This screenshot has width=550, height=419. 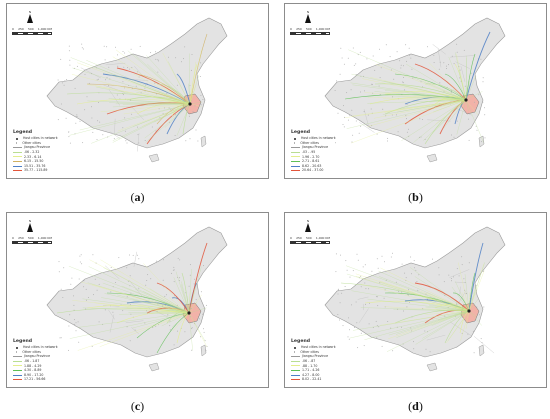 What do you see at coordinates (49, 161) in the screenshot?
I see `legend-row-class: 6.15 - 15.50` at bounding box center [49, 161].